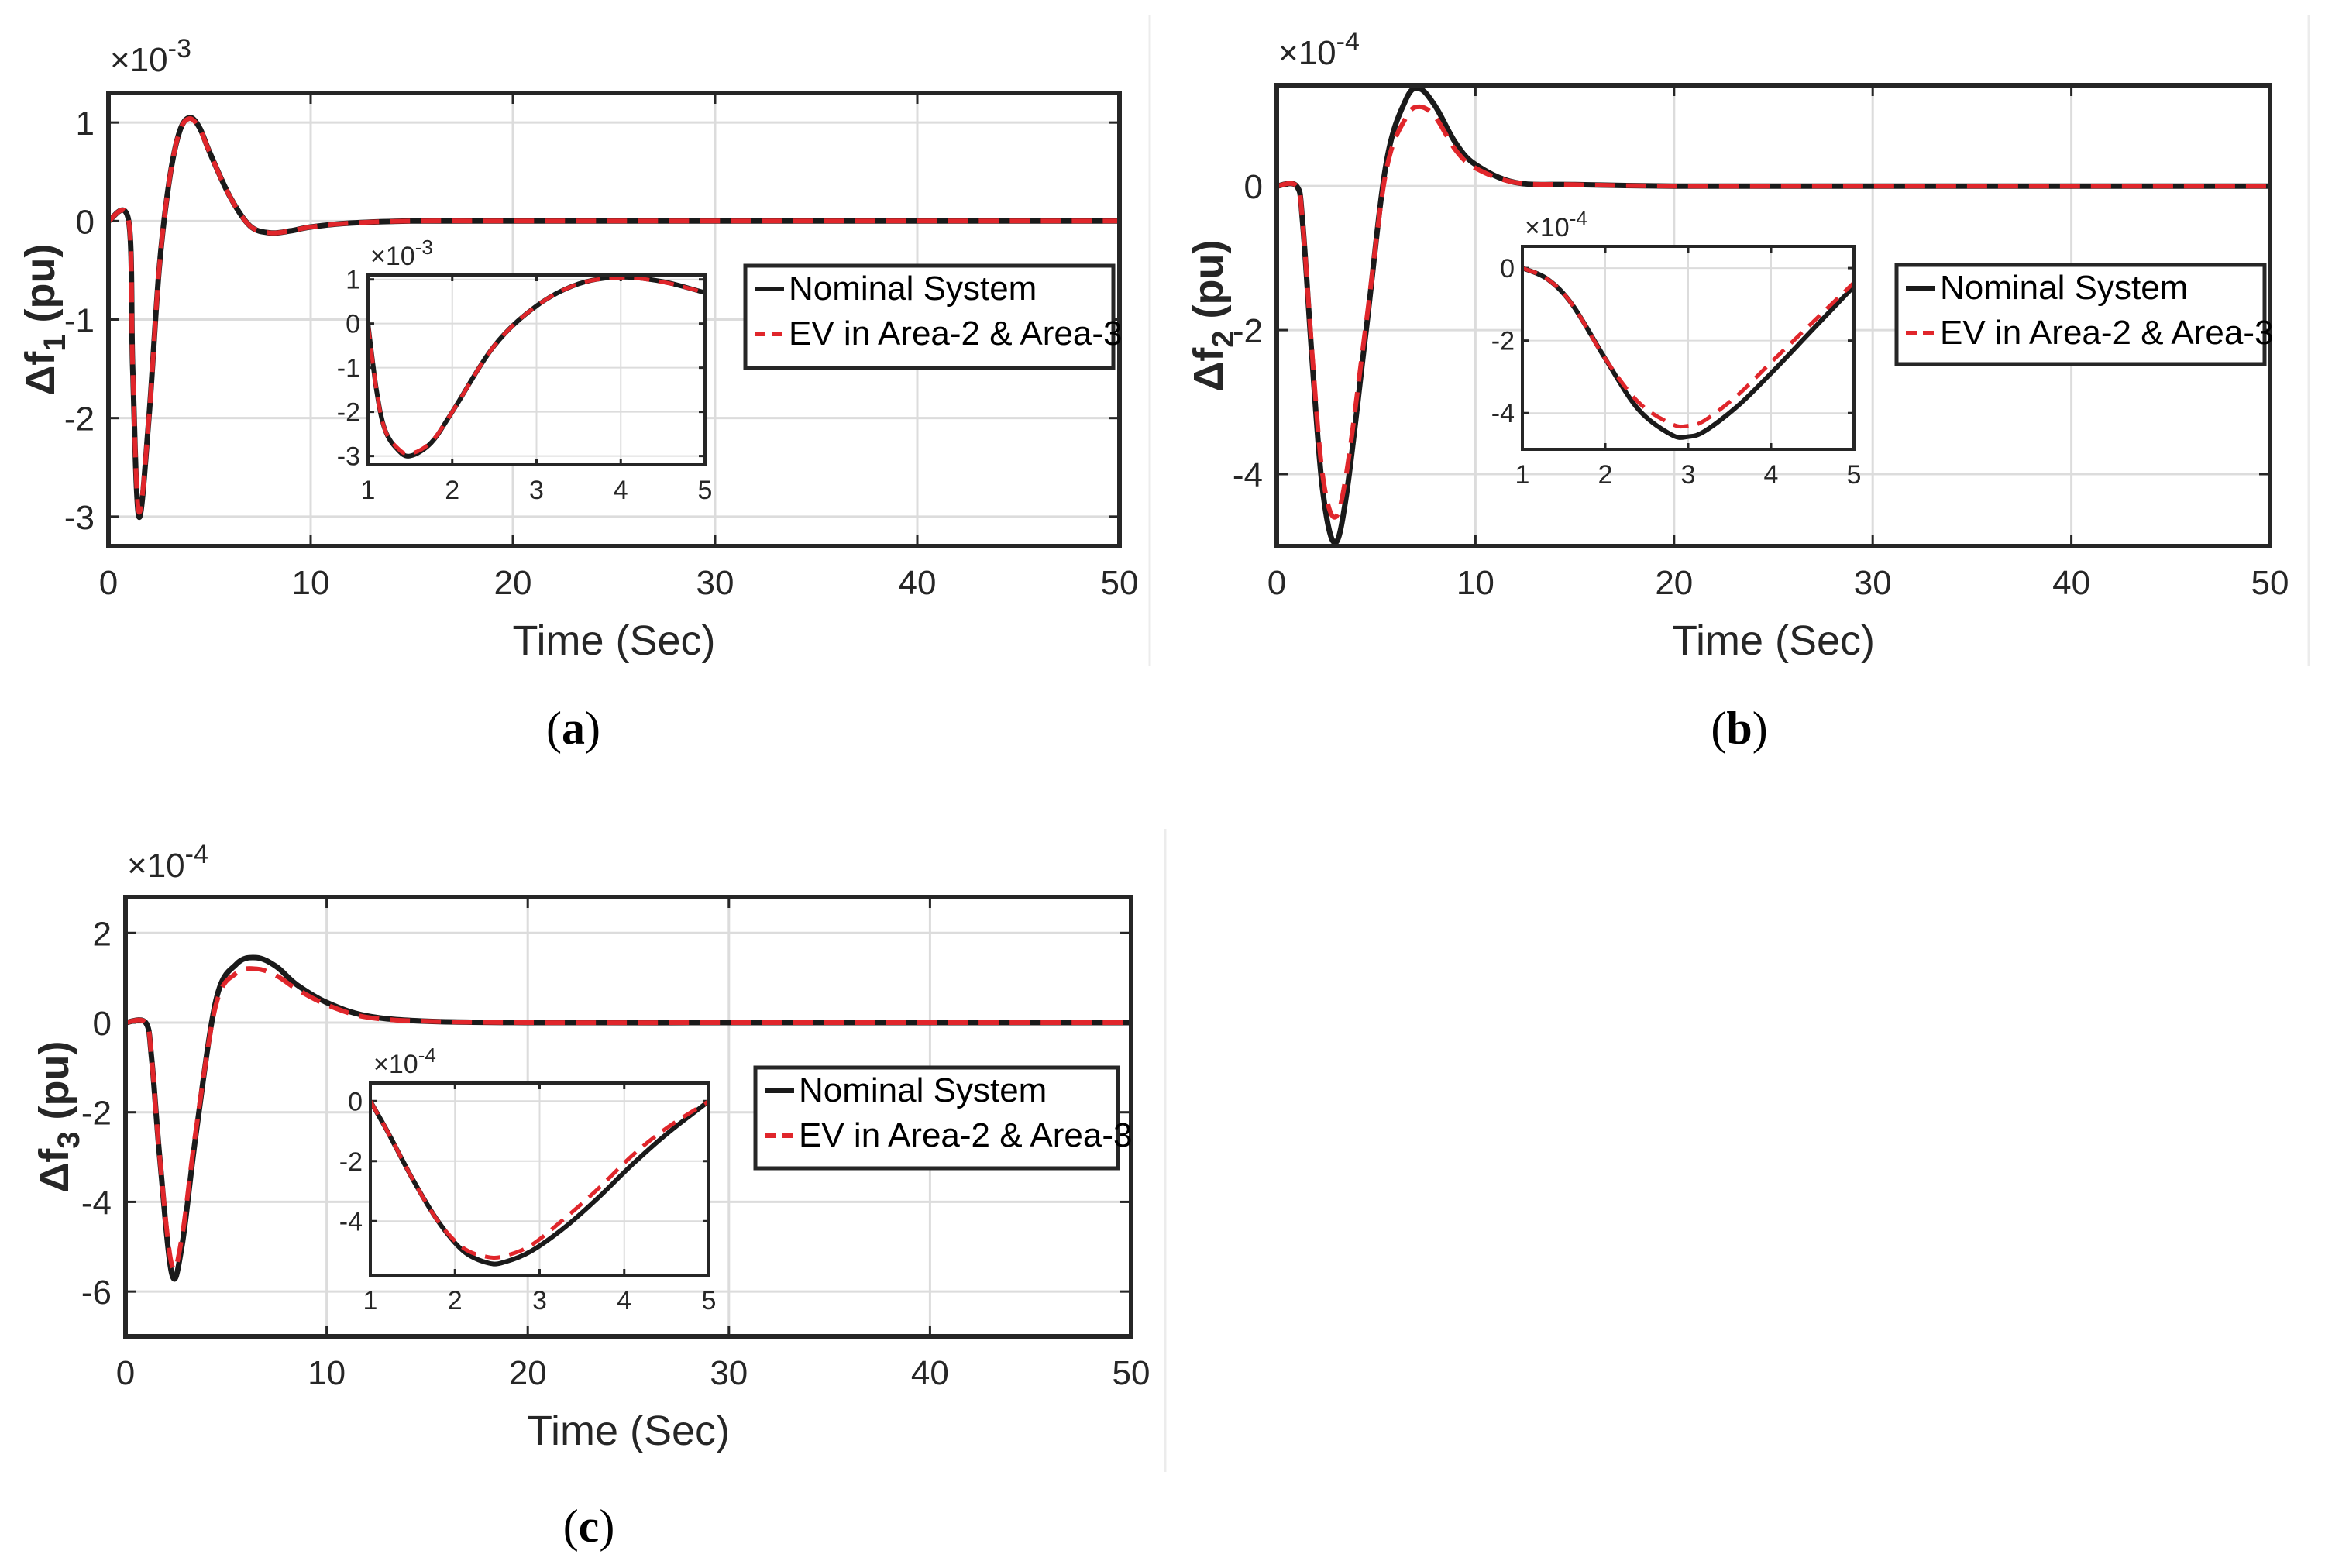 This screenshot has width=2325, height=1568. Describe the element at coordinates (150, 56) in the screenshot. I see `y-multiplier: ×10⁻³` at that location.